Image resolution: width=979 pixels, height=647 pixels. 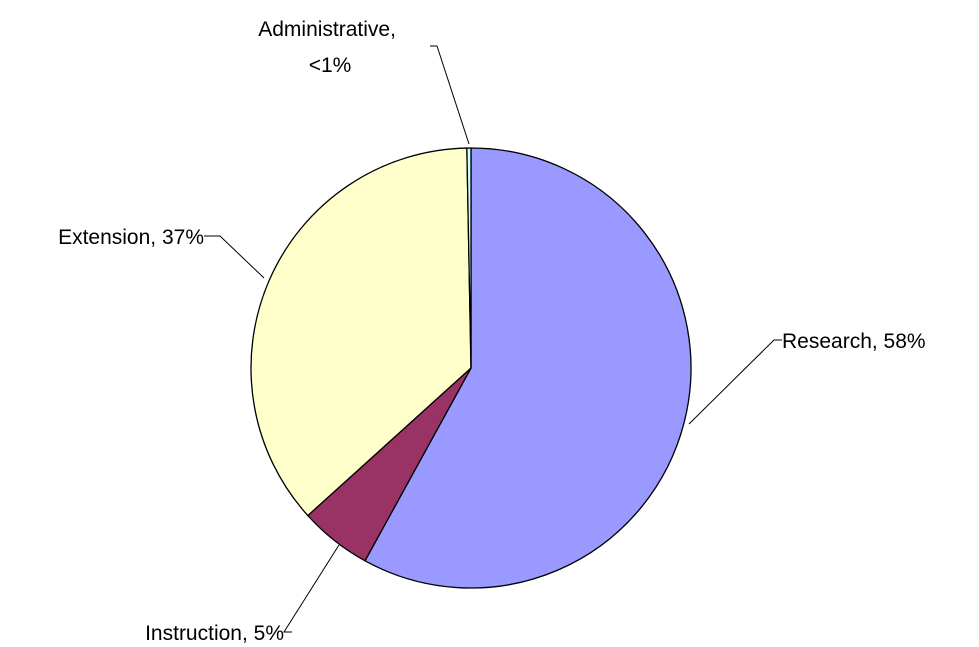 I want to click on pie-slice-extension, so click(x=361, y=332).